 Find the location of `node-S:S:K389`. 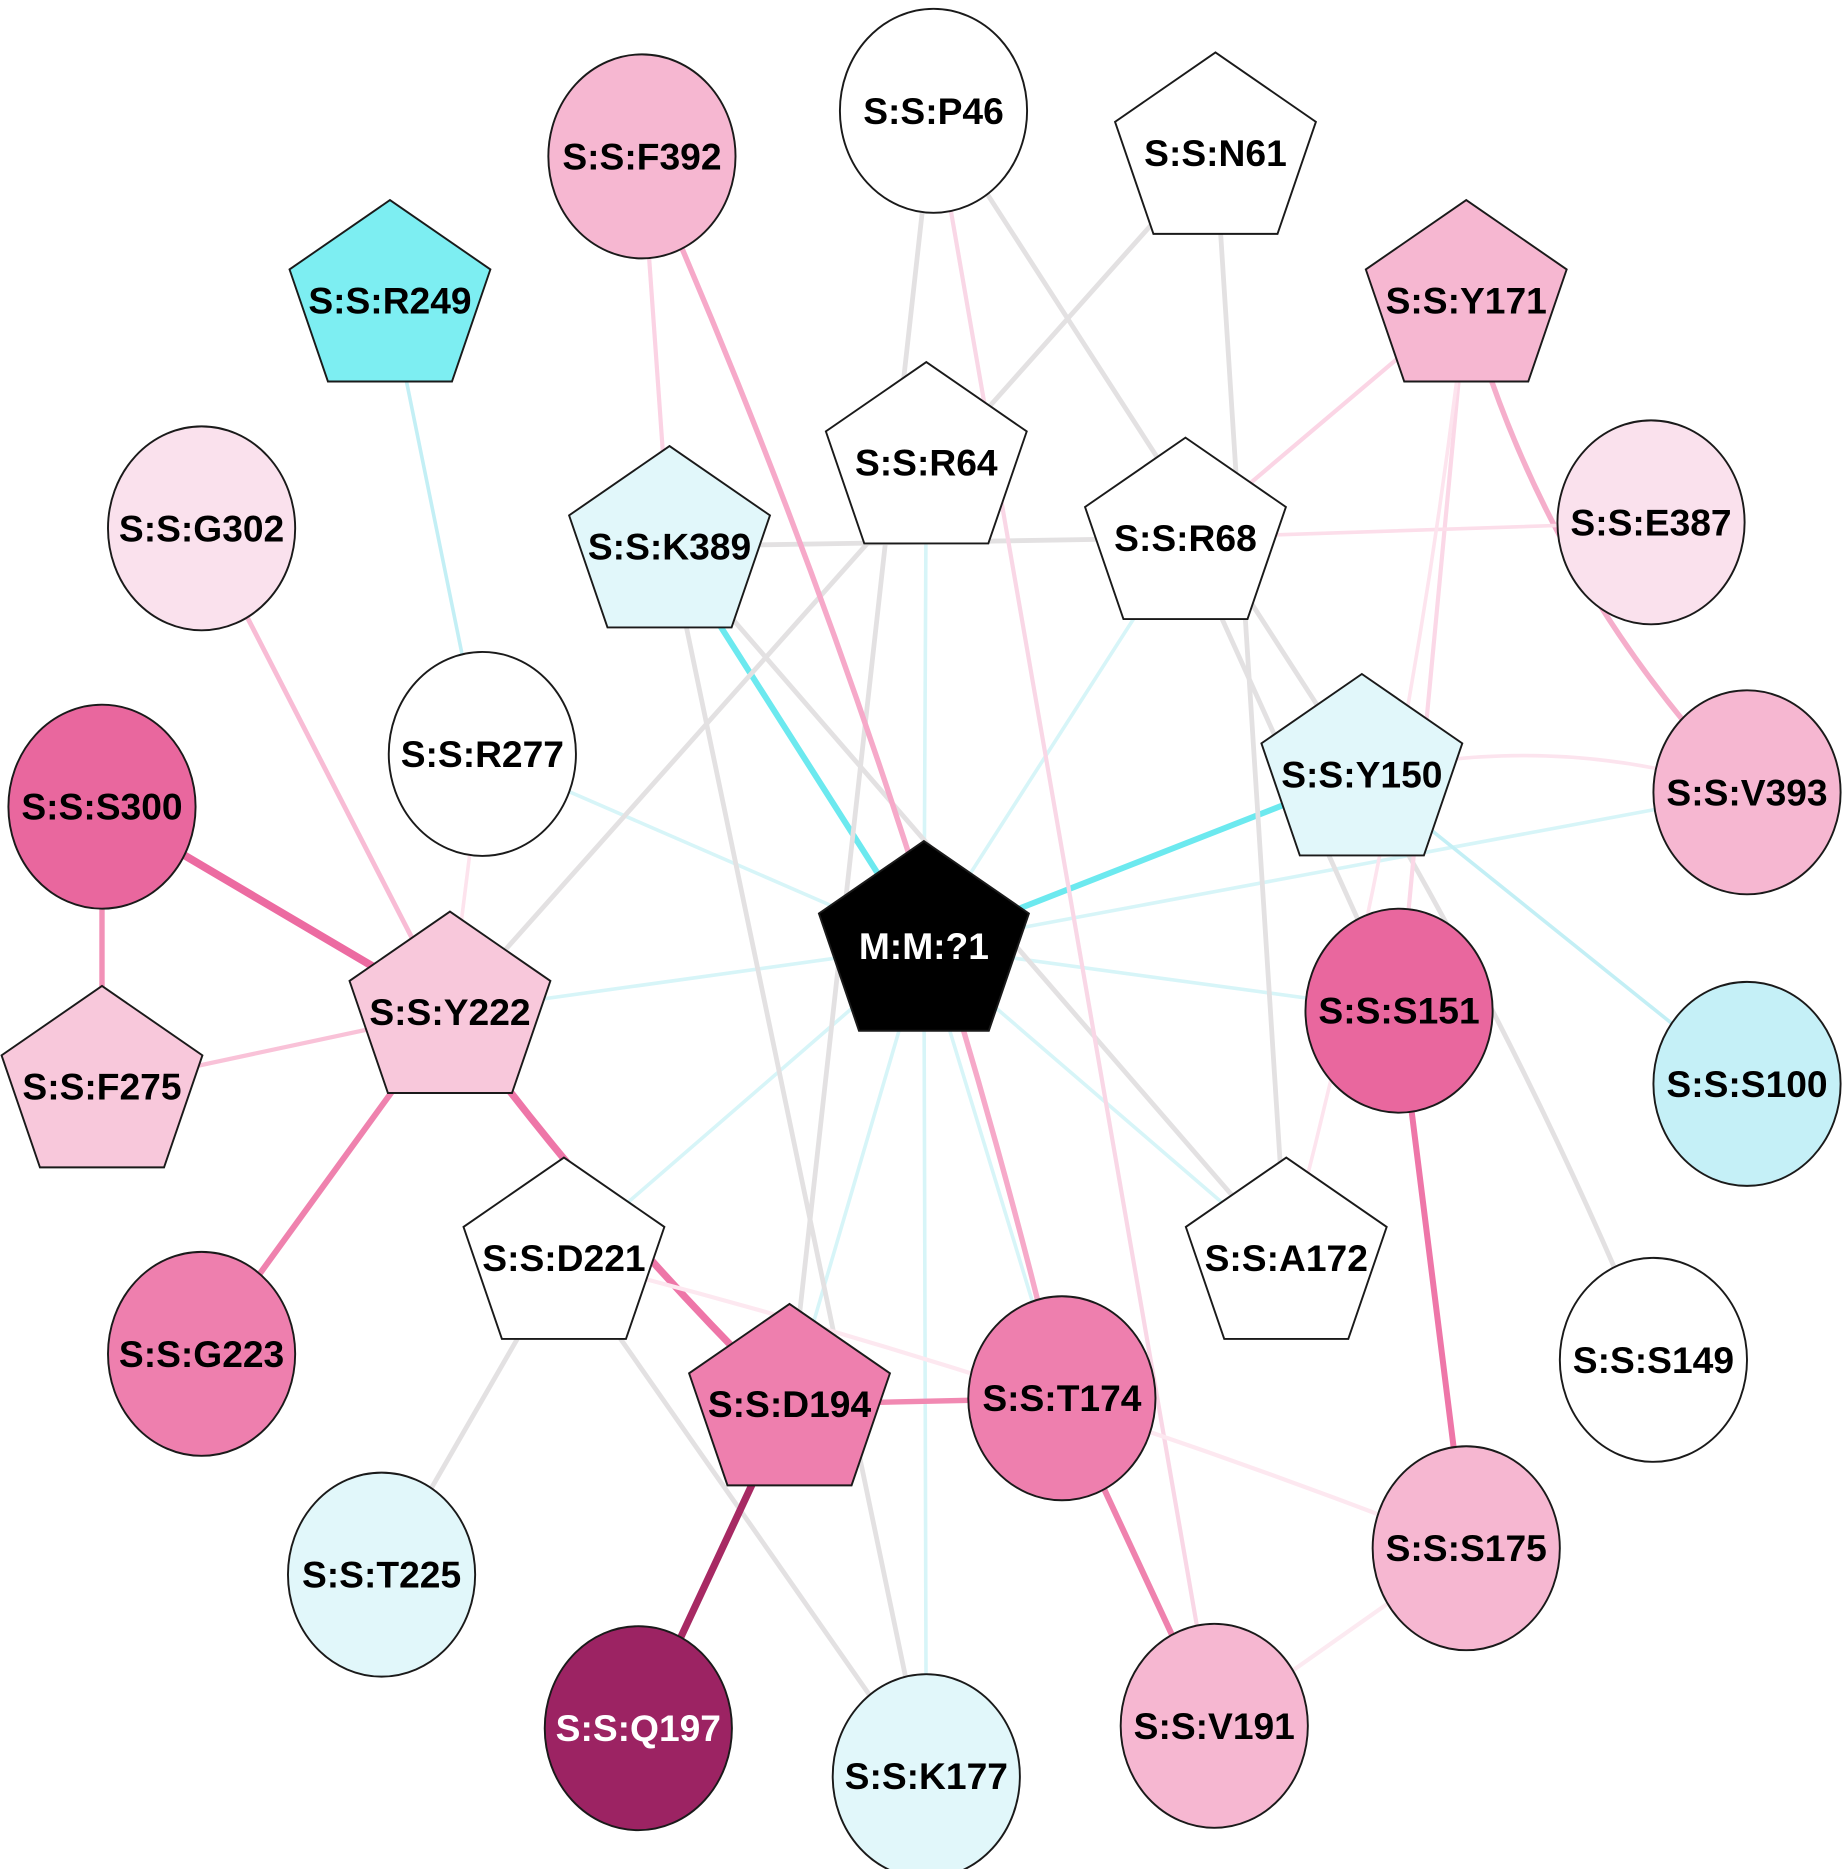

node-S:S:K389 is located at coordinates (669, 536).